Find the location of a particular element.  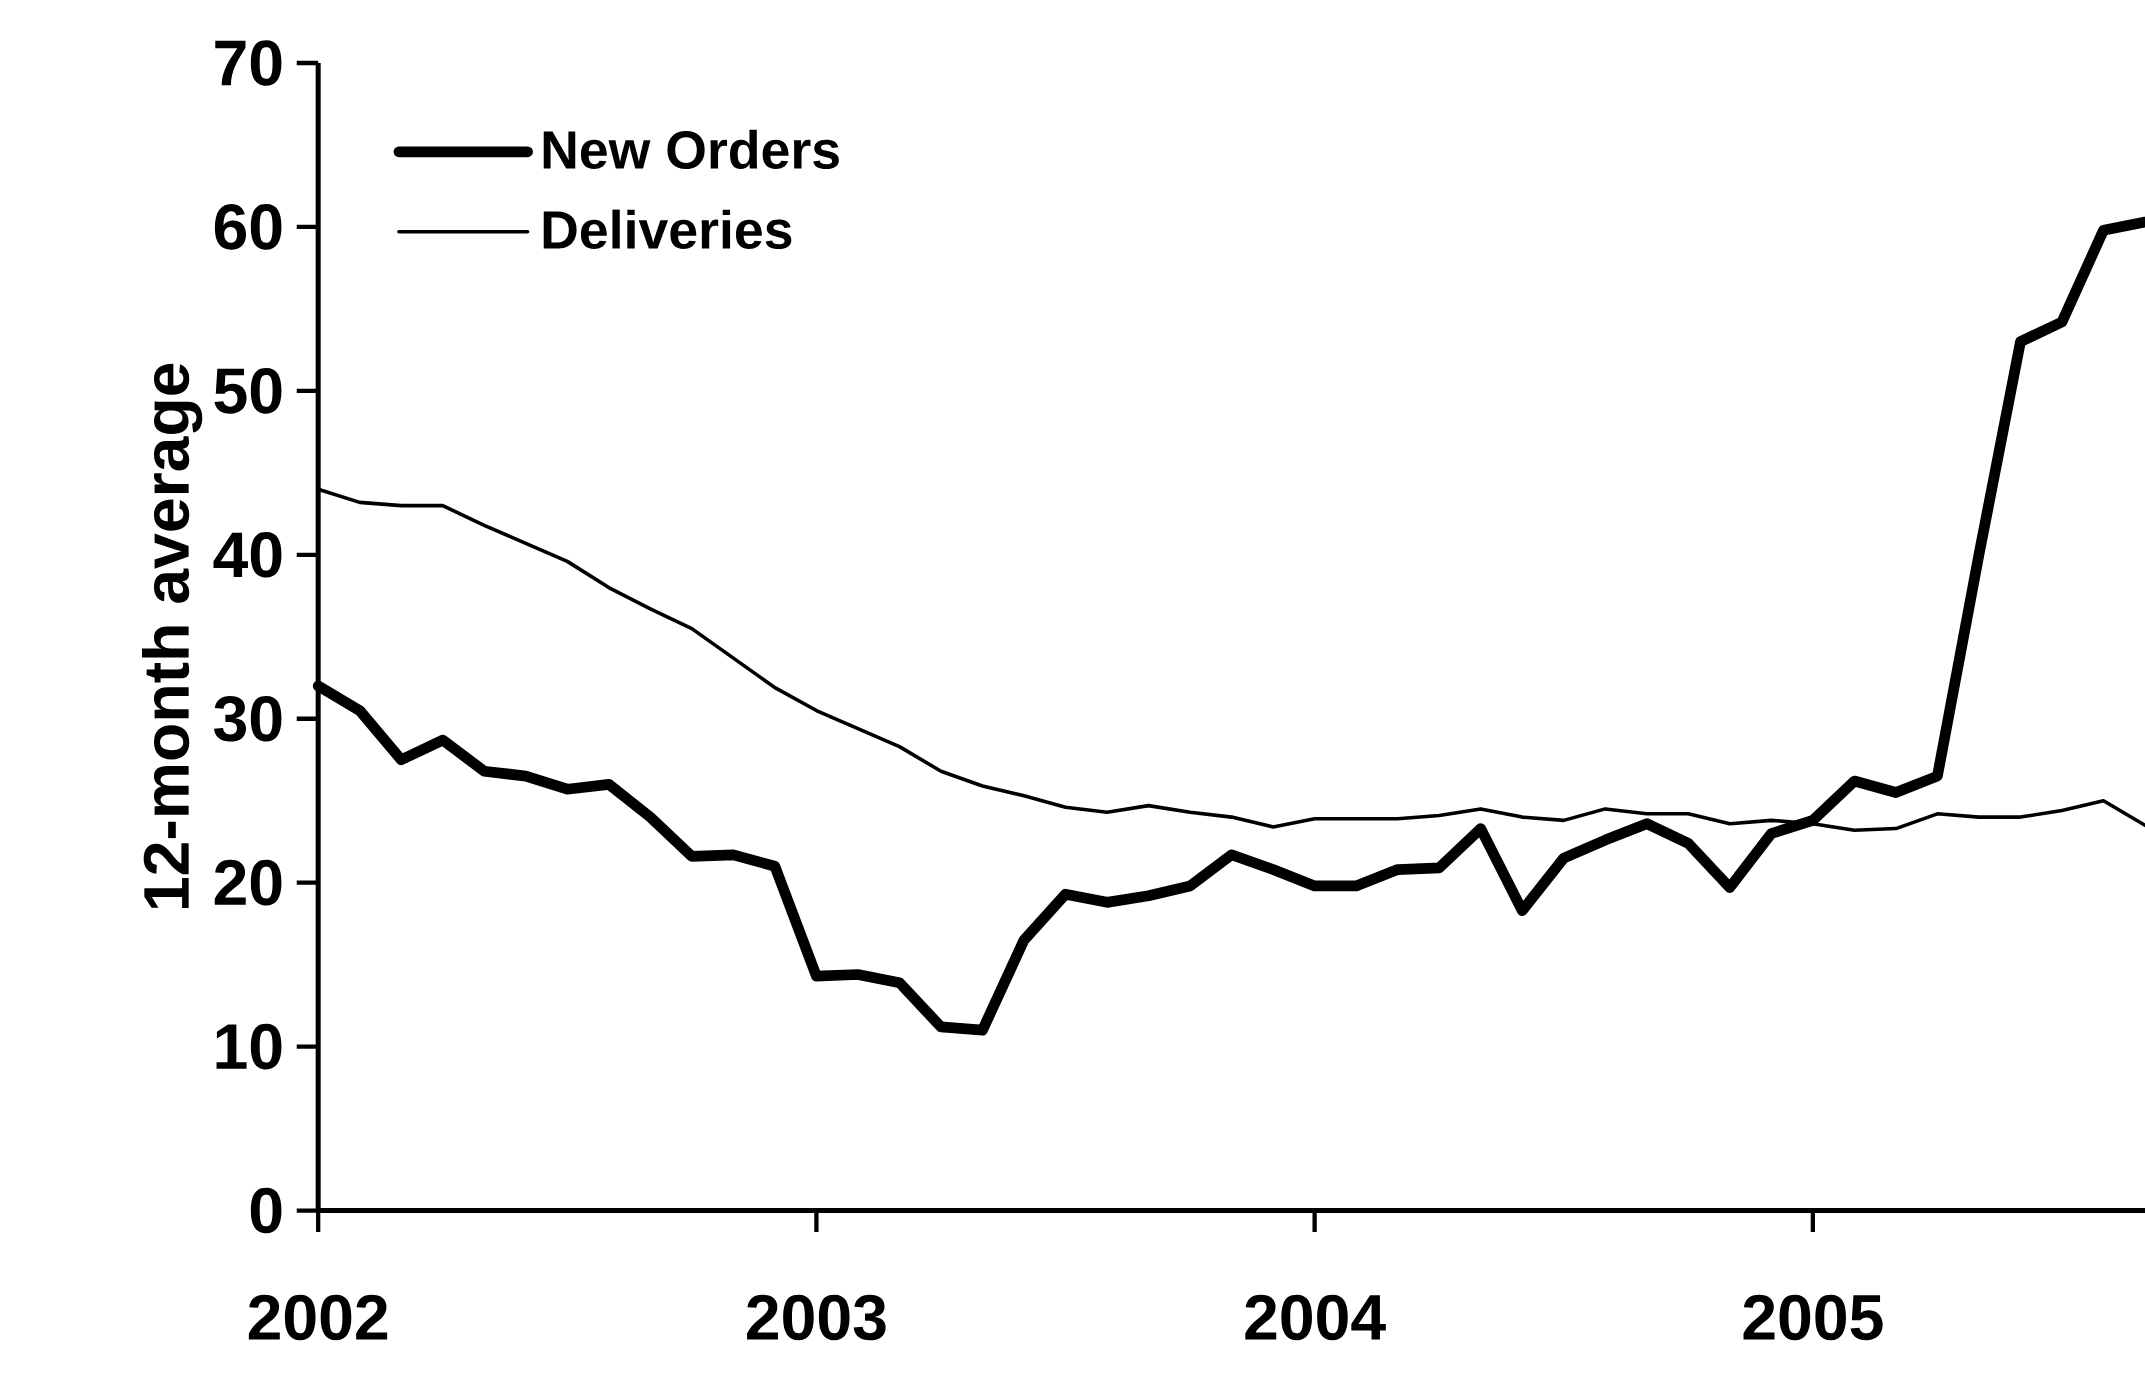

x-tick-label: 2002 is located at coordinates (318, 1317).